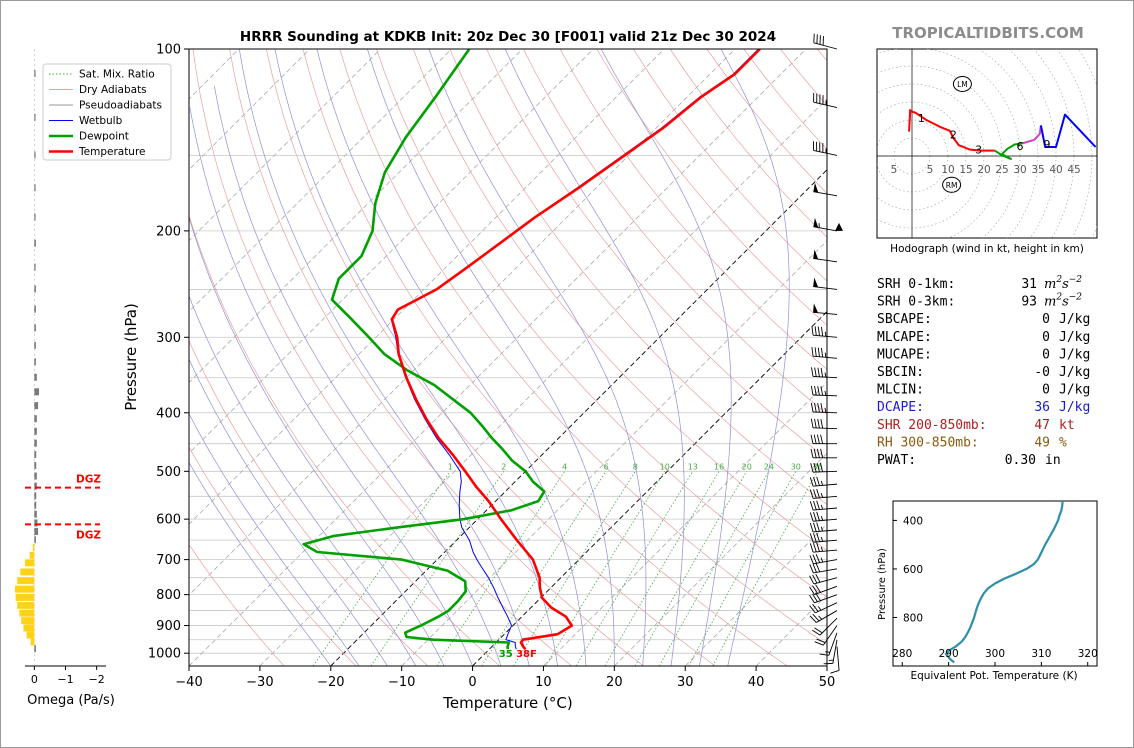 This screenshot has height=748, width=1134. I want to click on mixing-ratio-line, so click(765, 568).